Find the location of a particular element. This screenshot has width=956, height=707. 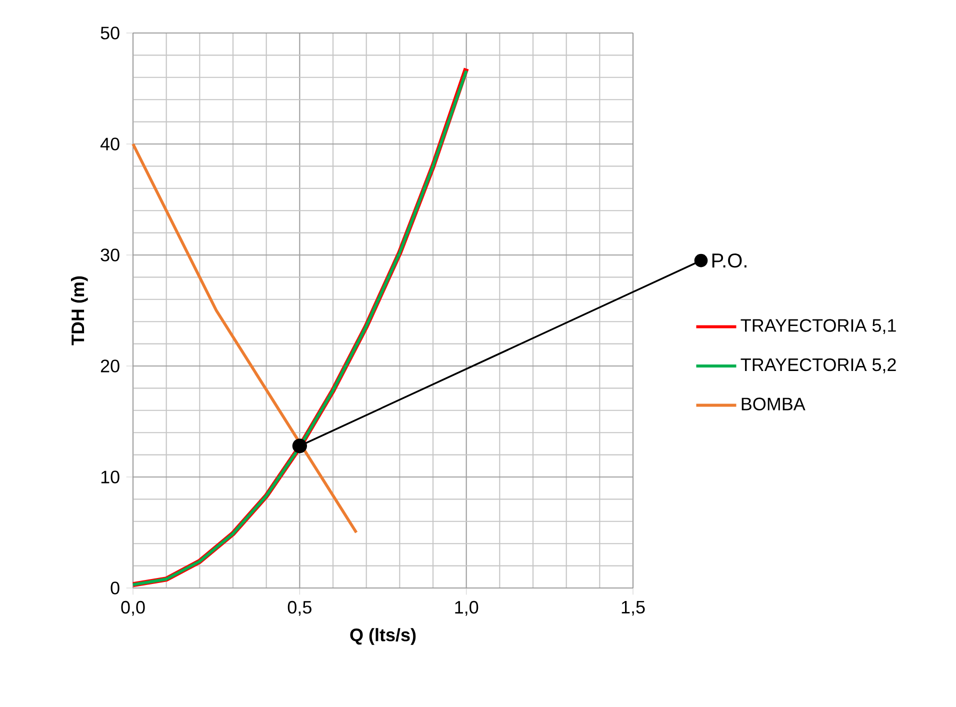

y-tick-label: 40 is located at coordinates (110, 144).